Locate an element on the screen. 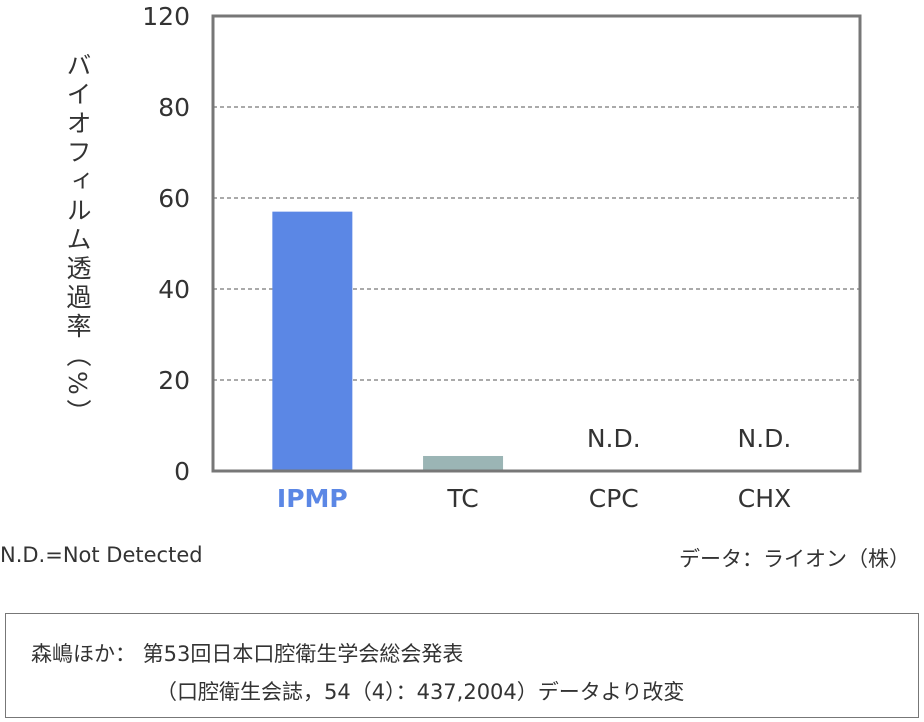 This screenshot has height=722, width=924. y-tick-label: 40 is located at coordinates (174, 289).